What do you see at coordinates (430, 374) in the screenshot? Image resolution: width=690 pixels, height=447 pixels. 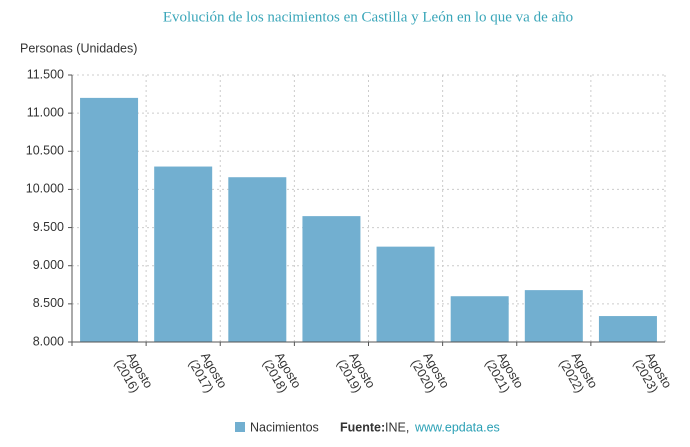 I see `x-tick-label: Agosto(2020)` at bounding box center [430, 374].